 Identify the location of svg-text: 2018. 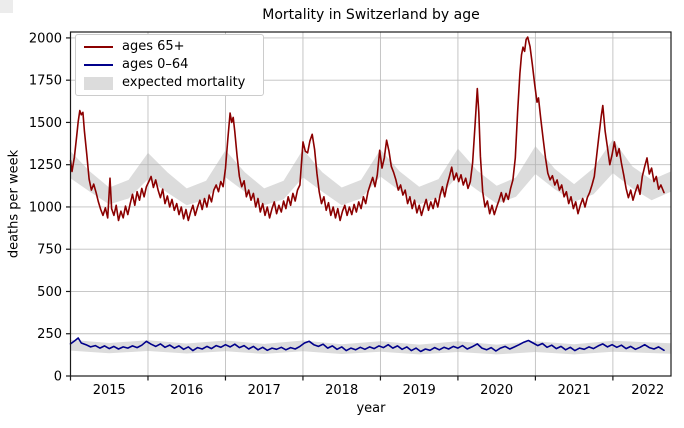
(341, 390).